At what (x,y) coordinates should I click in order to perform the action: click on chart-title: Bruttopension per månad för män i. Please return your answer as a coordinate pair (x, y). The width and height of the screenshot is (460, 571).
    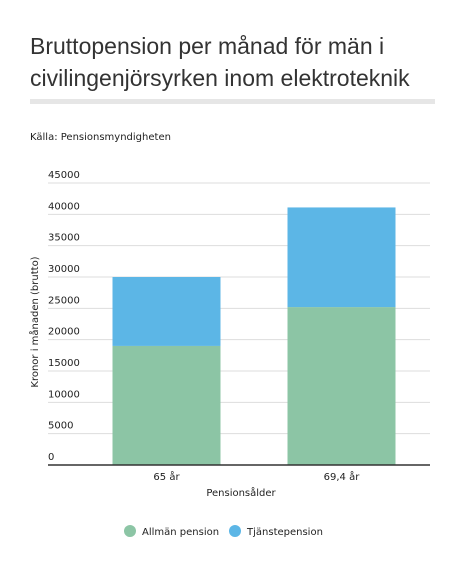
    Looking at the image, I should click on (207, 46).